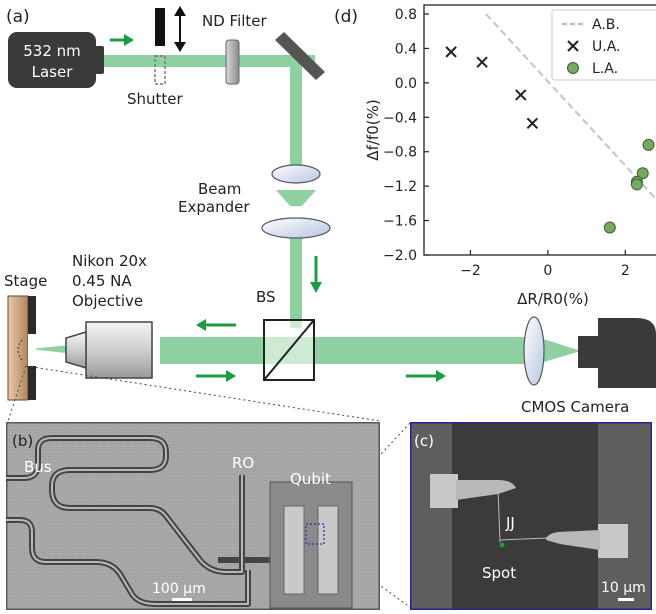 The image size is (656, 614). Describe the element at coordinates (400, 187) in the screenshot. I see `y-tick-label: −1.2` at that location.